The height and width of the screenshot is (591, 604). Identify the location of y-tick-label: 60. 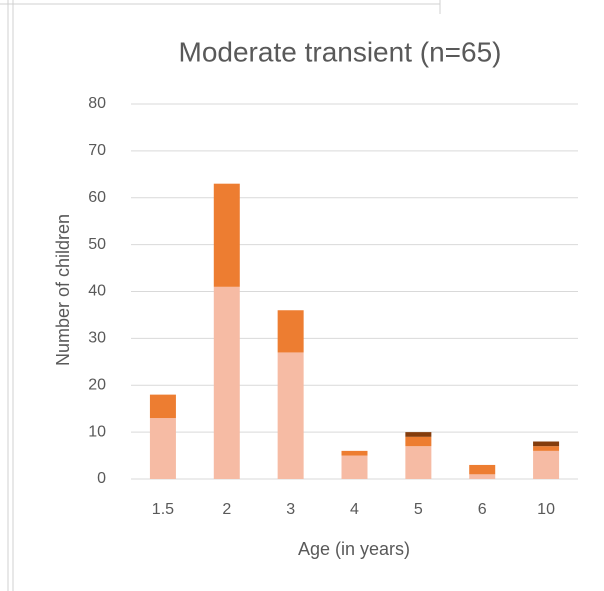
(97, 197).